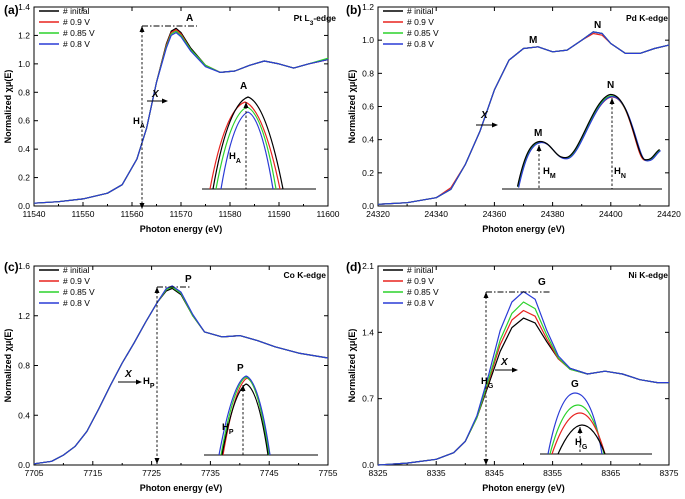 The width and height of the screenshot is (685, 499). What do you see at coordinates (157, 461) in the screenshot?
I see `annotation-height-arrow-down-c` at bounding box center [157, 461].